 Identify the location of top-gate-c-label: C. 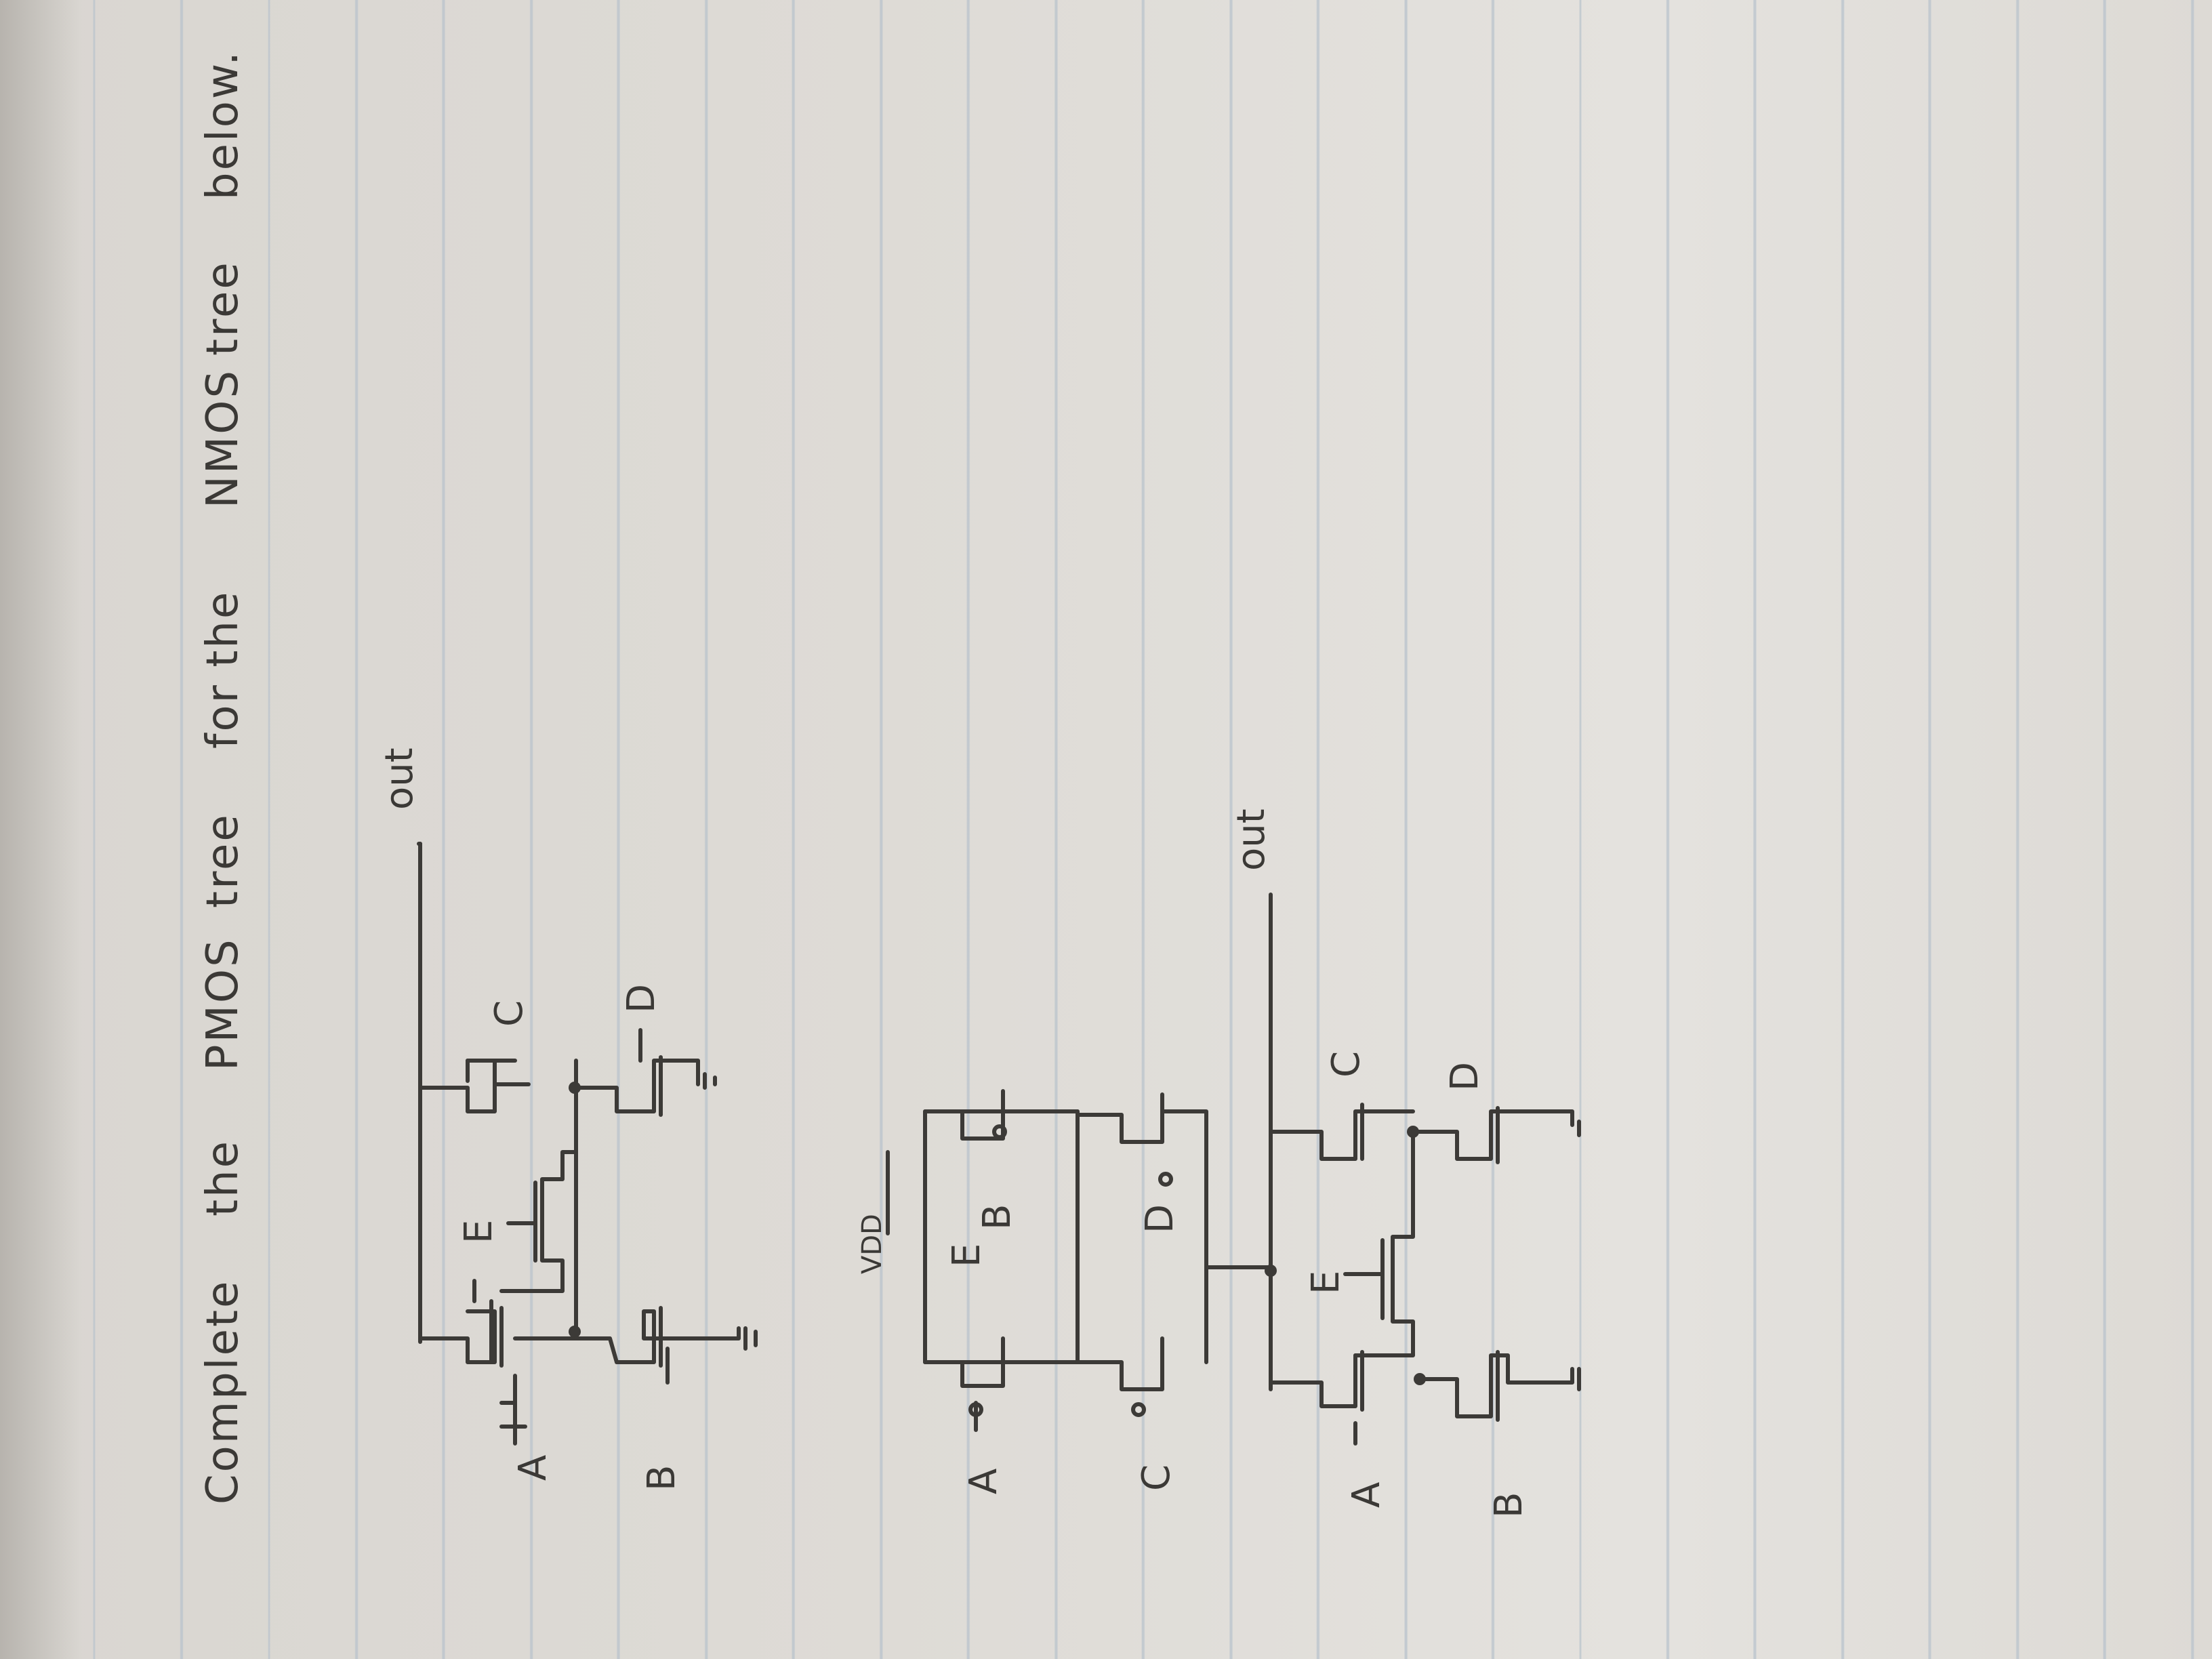
(509, 1013).